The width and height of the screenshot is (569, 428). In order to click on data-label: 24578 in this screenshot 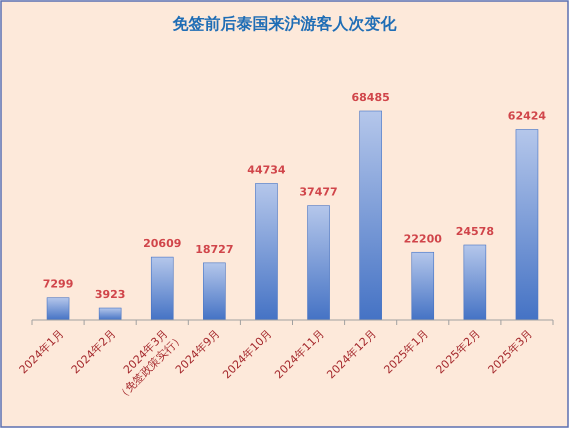, I will do `click(475, 231)`.